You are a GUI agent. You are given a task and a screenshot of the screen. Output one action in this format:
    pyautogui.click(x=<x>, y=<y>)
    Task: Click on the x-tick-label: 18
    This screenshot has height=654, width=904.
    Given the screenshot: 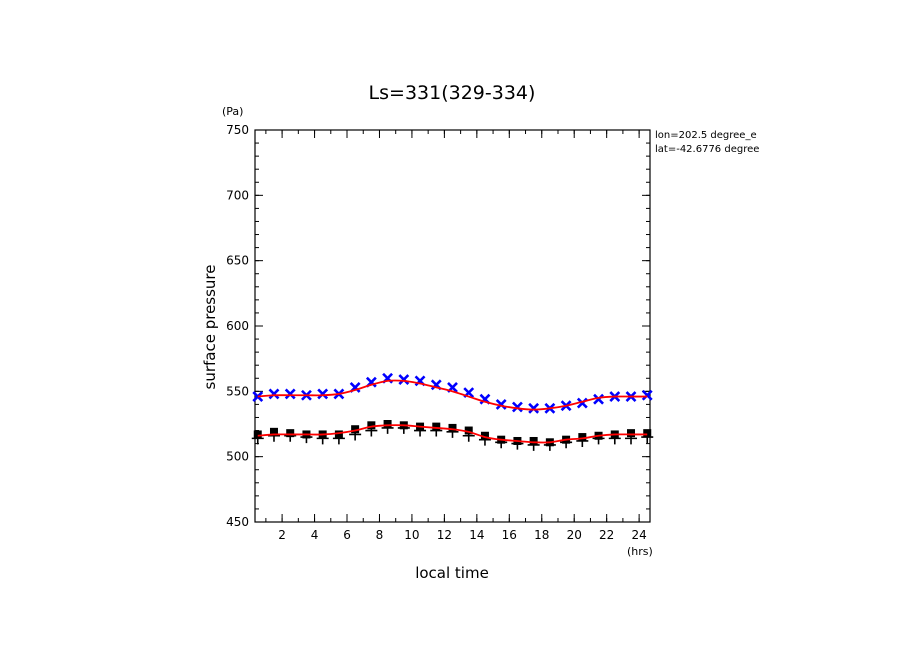 What is the action you would take?
    pyautogui.click(x=541, y=535)
    